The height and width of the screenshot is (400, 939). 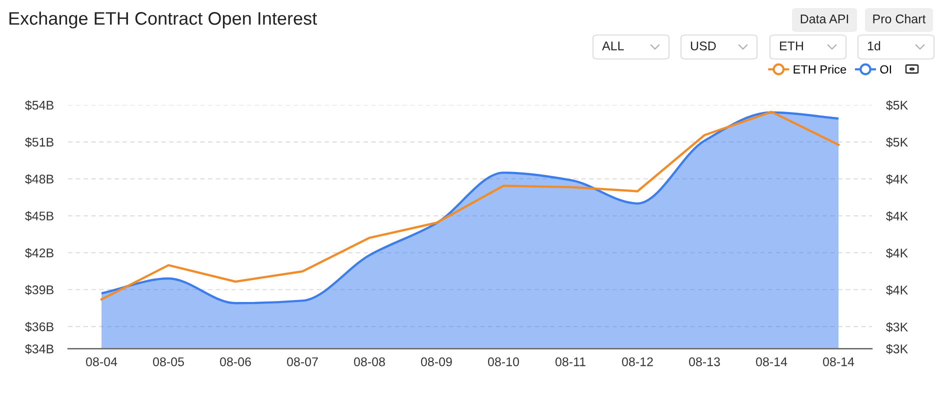 What do you see at coordinates (102, 361) in the screenshot?
I see `x-tick-label: 08-04` at bounding box center [102, 361].